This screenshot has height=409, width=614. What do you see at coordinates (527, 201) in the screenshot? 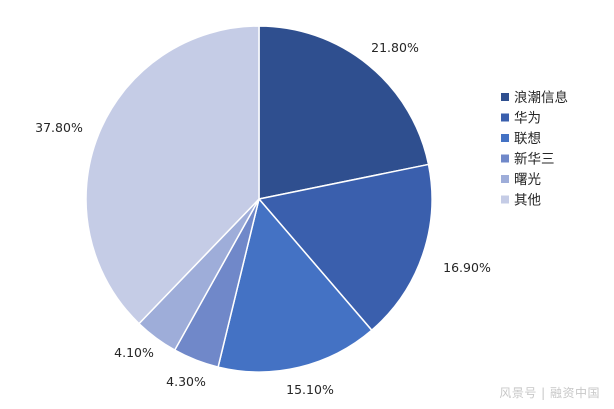
I see `legend-label-6: 其他` at bounding box center [527, 201].